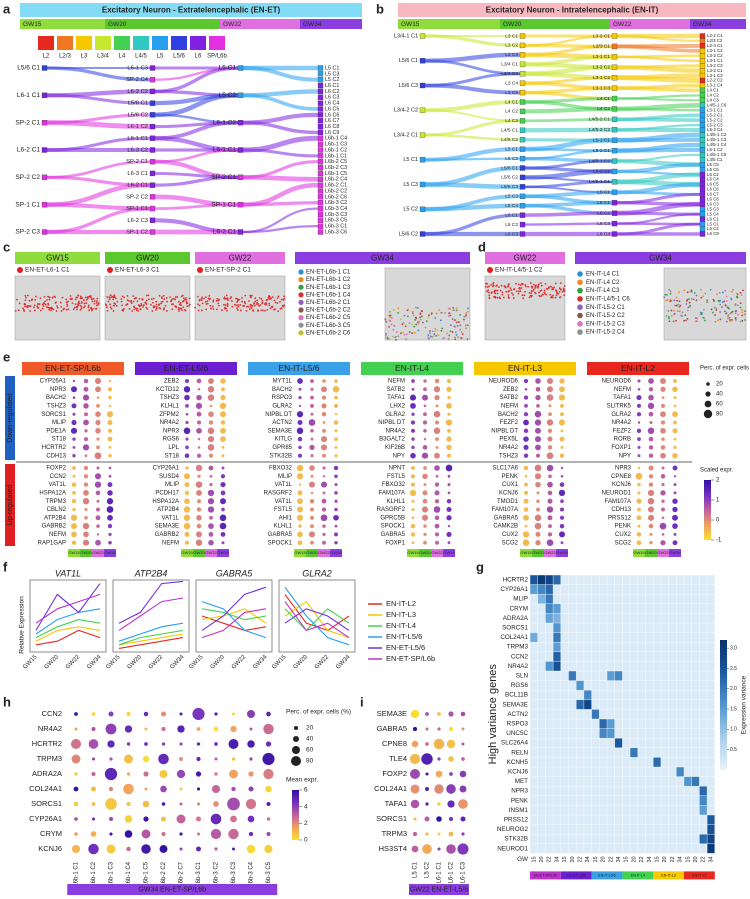  Describe the element at coordinates (401, 603) in the screenshot. I see `legend-label: EN-IT-L2` at that location.